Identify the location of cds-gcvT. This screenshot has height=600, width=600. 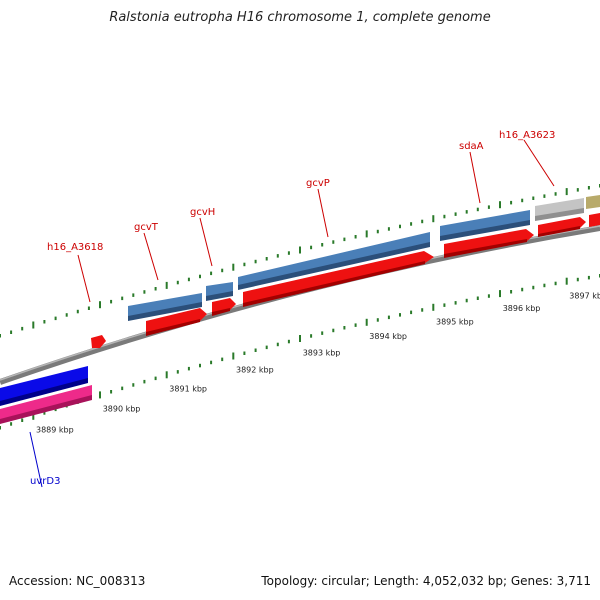
(176, 321).